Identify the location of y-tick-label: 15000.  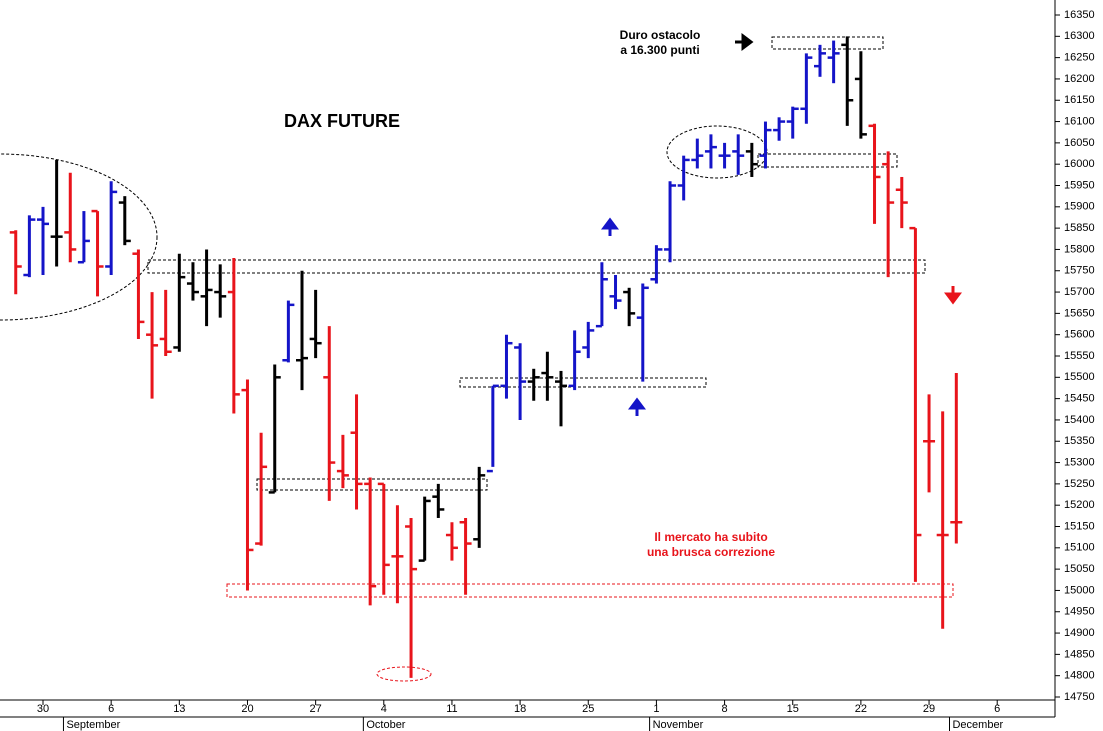
(1079, 590).